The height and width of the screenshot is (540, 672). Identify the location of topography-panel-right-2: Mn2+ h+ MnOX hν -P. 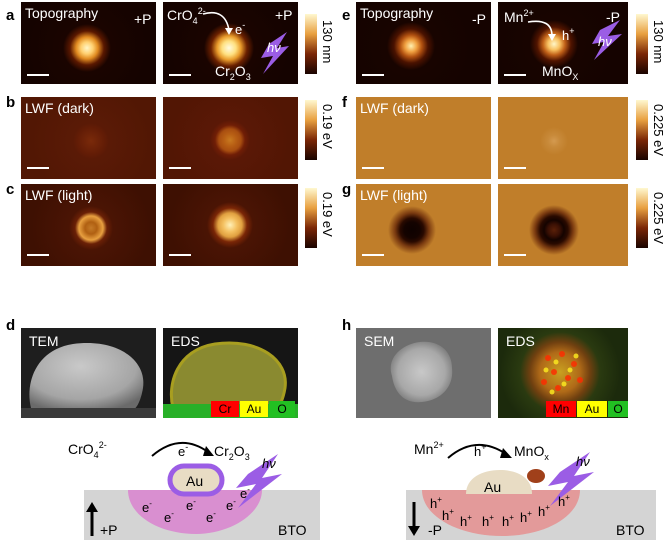
(563, 43).